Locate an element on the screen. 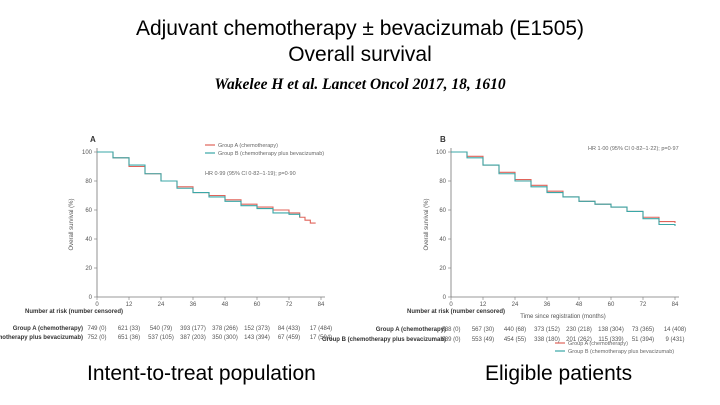  risk-table-cell: 67 (459) is located at coordinates (289, 338).